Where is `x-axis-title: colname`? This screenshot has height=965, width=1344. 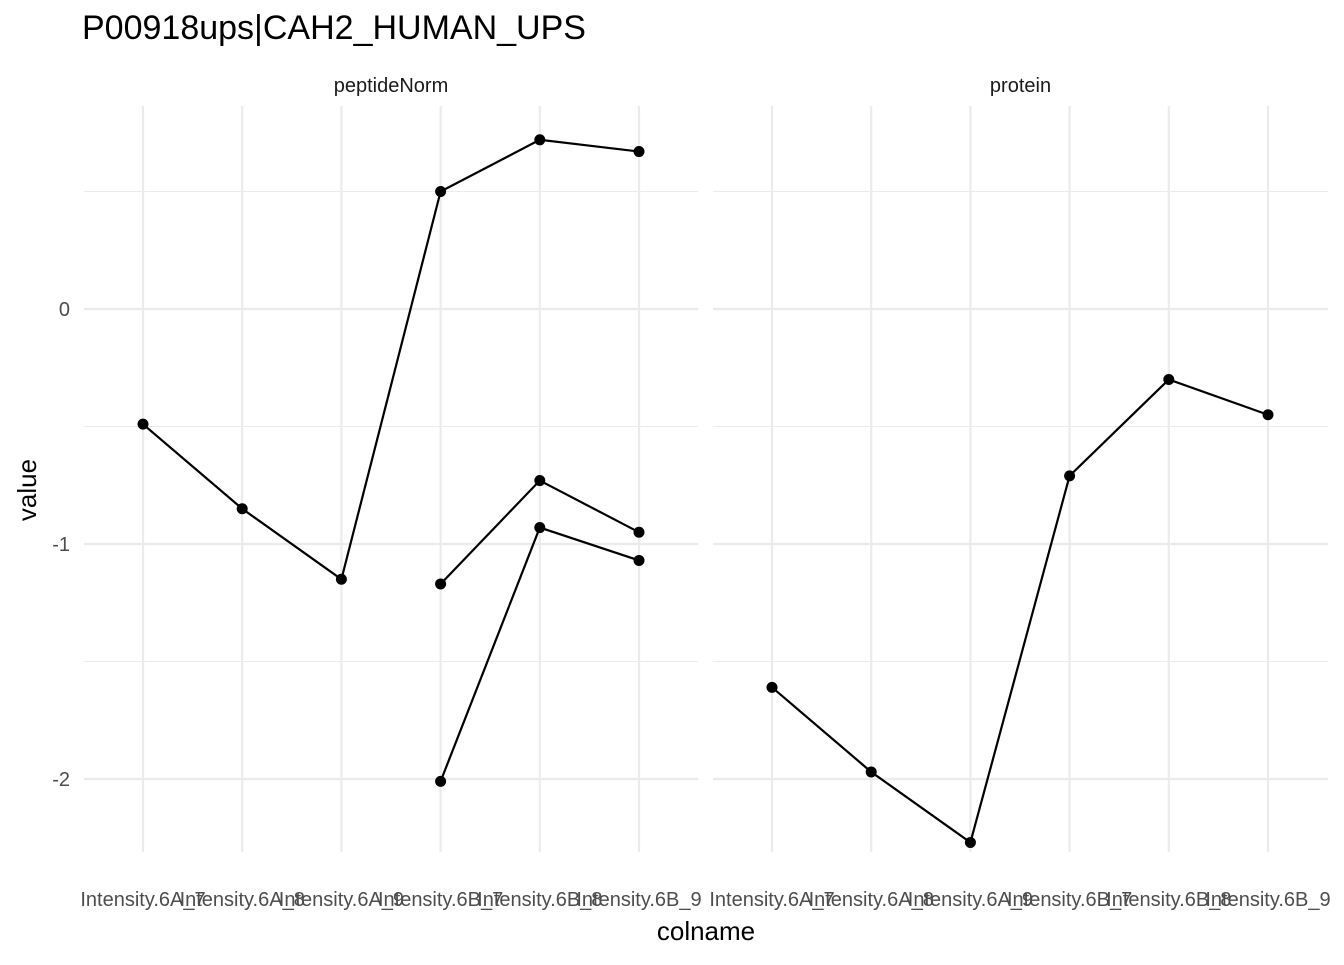
x-axis-title: colname is located at coordinates (706, 931).